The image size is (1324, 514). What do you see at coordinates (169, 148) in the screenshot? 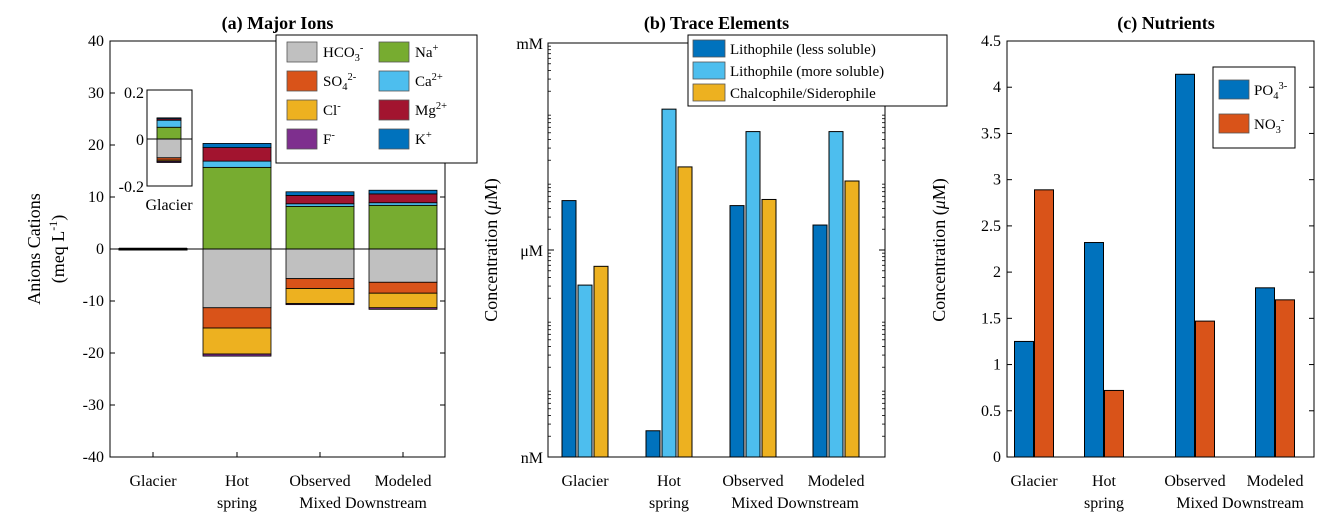
I see `inset-bar-HCO3` at bounding box center [169, 148].